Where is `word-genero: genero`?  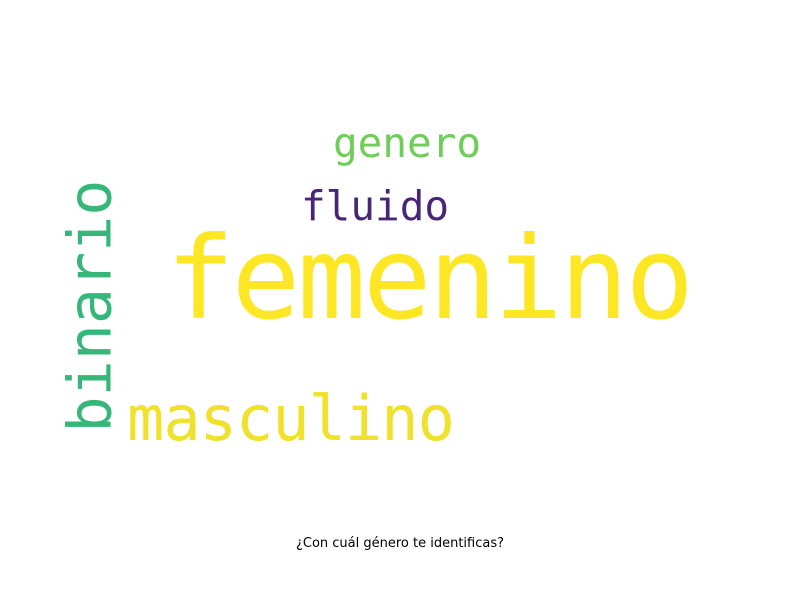 word-genero: genero is located at coordinates (407, 143).